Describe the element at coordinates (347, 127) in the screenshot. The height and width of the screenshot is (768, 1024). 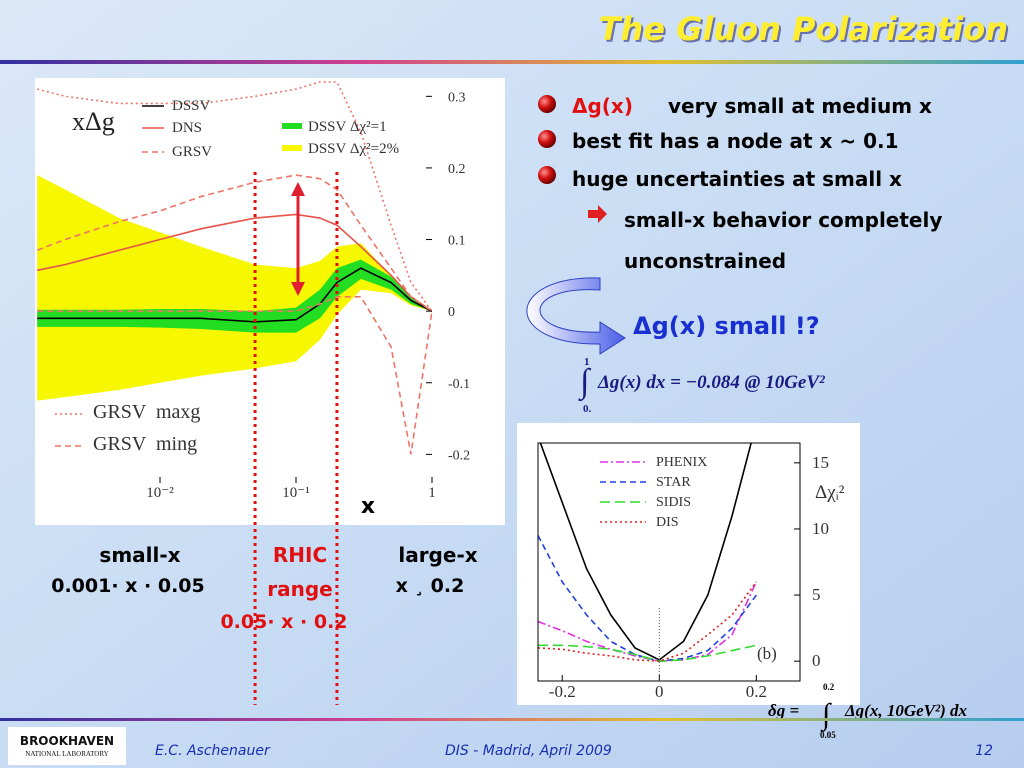
I see `legend-label: DSSV Δχ²=1` at that location.